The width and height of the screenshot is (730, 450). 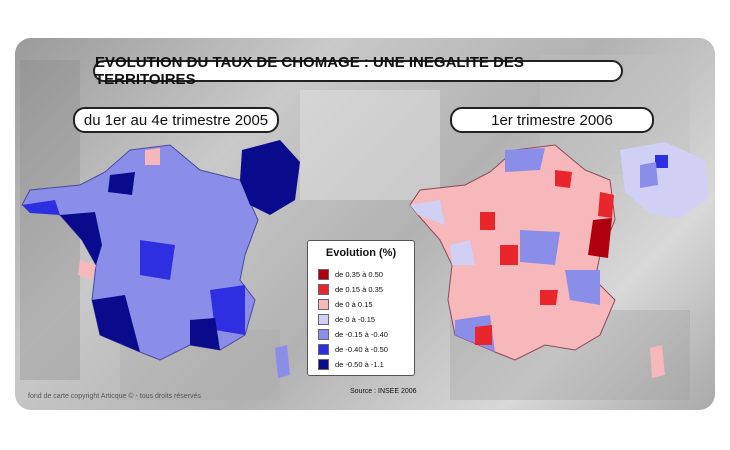 What do you see at coordinates (359, 289) in the screenshot?
I see `legend-label: de 0.15 à 0.35` at bounding box center [359, 289].